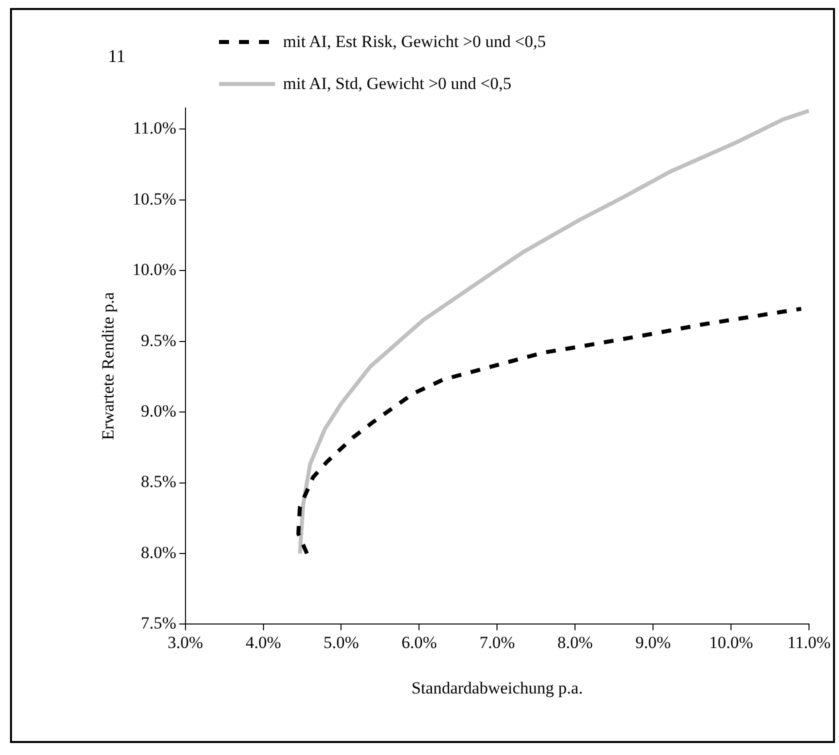 The width and height of the screenshot is (839, 755). What do you see at coordinates (158, 482) in the screenshot?
I see `y-tick-label: 8.5%` at bounding box center [158, 482].